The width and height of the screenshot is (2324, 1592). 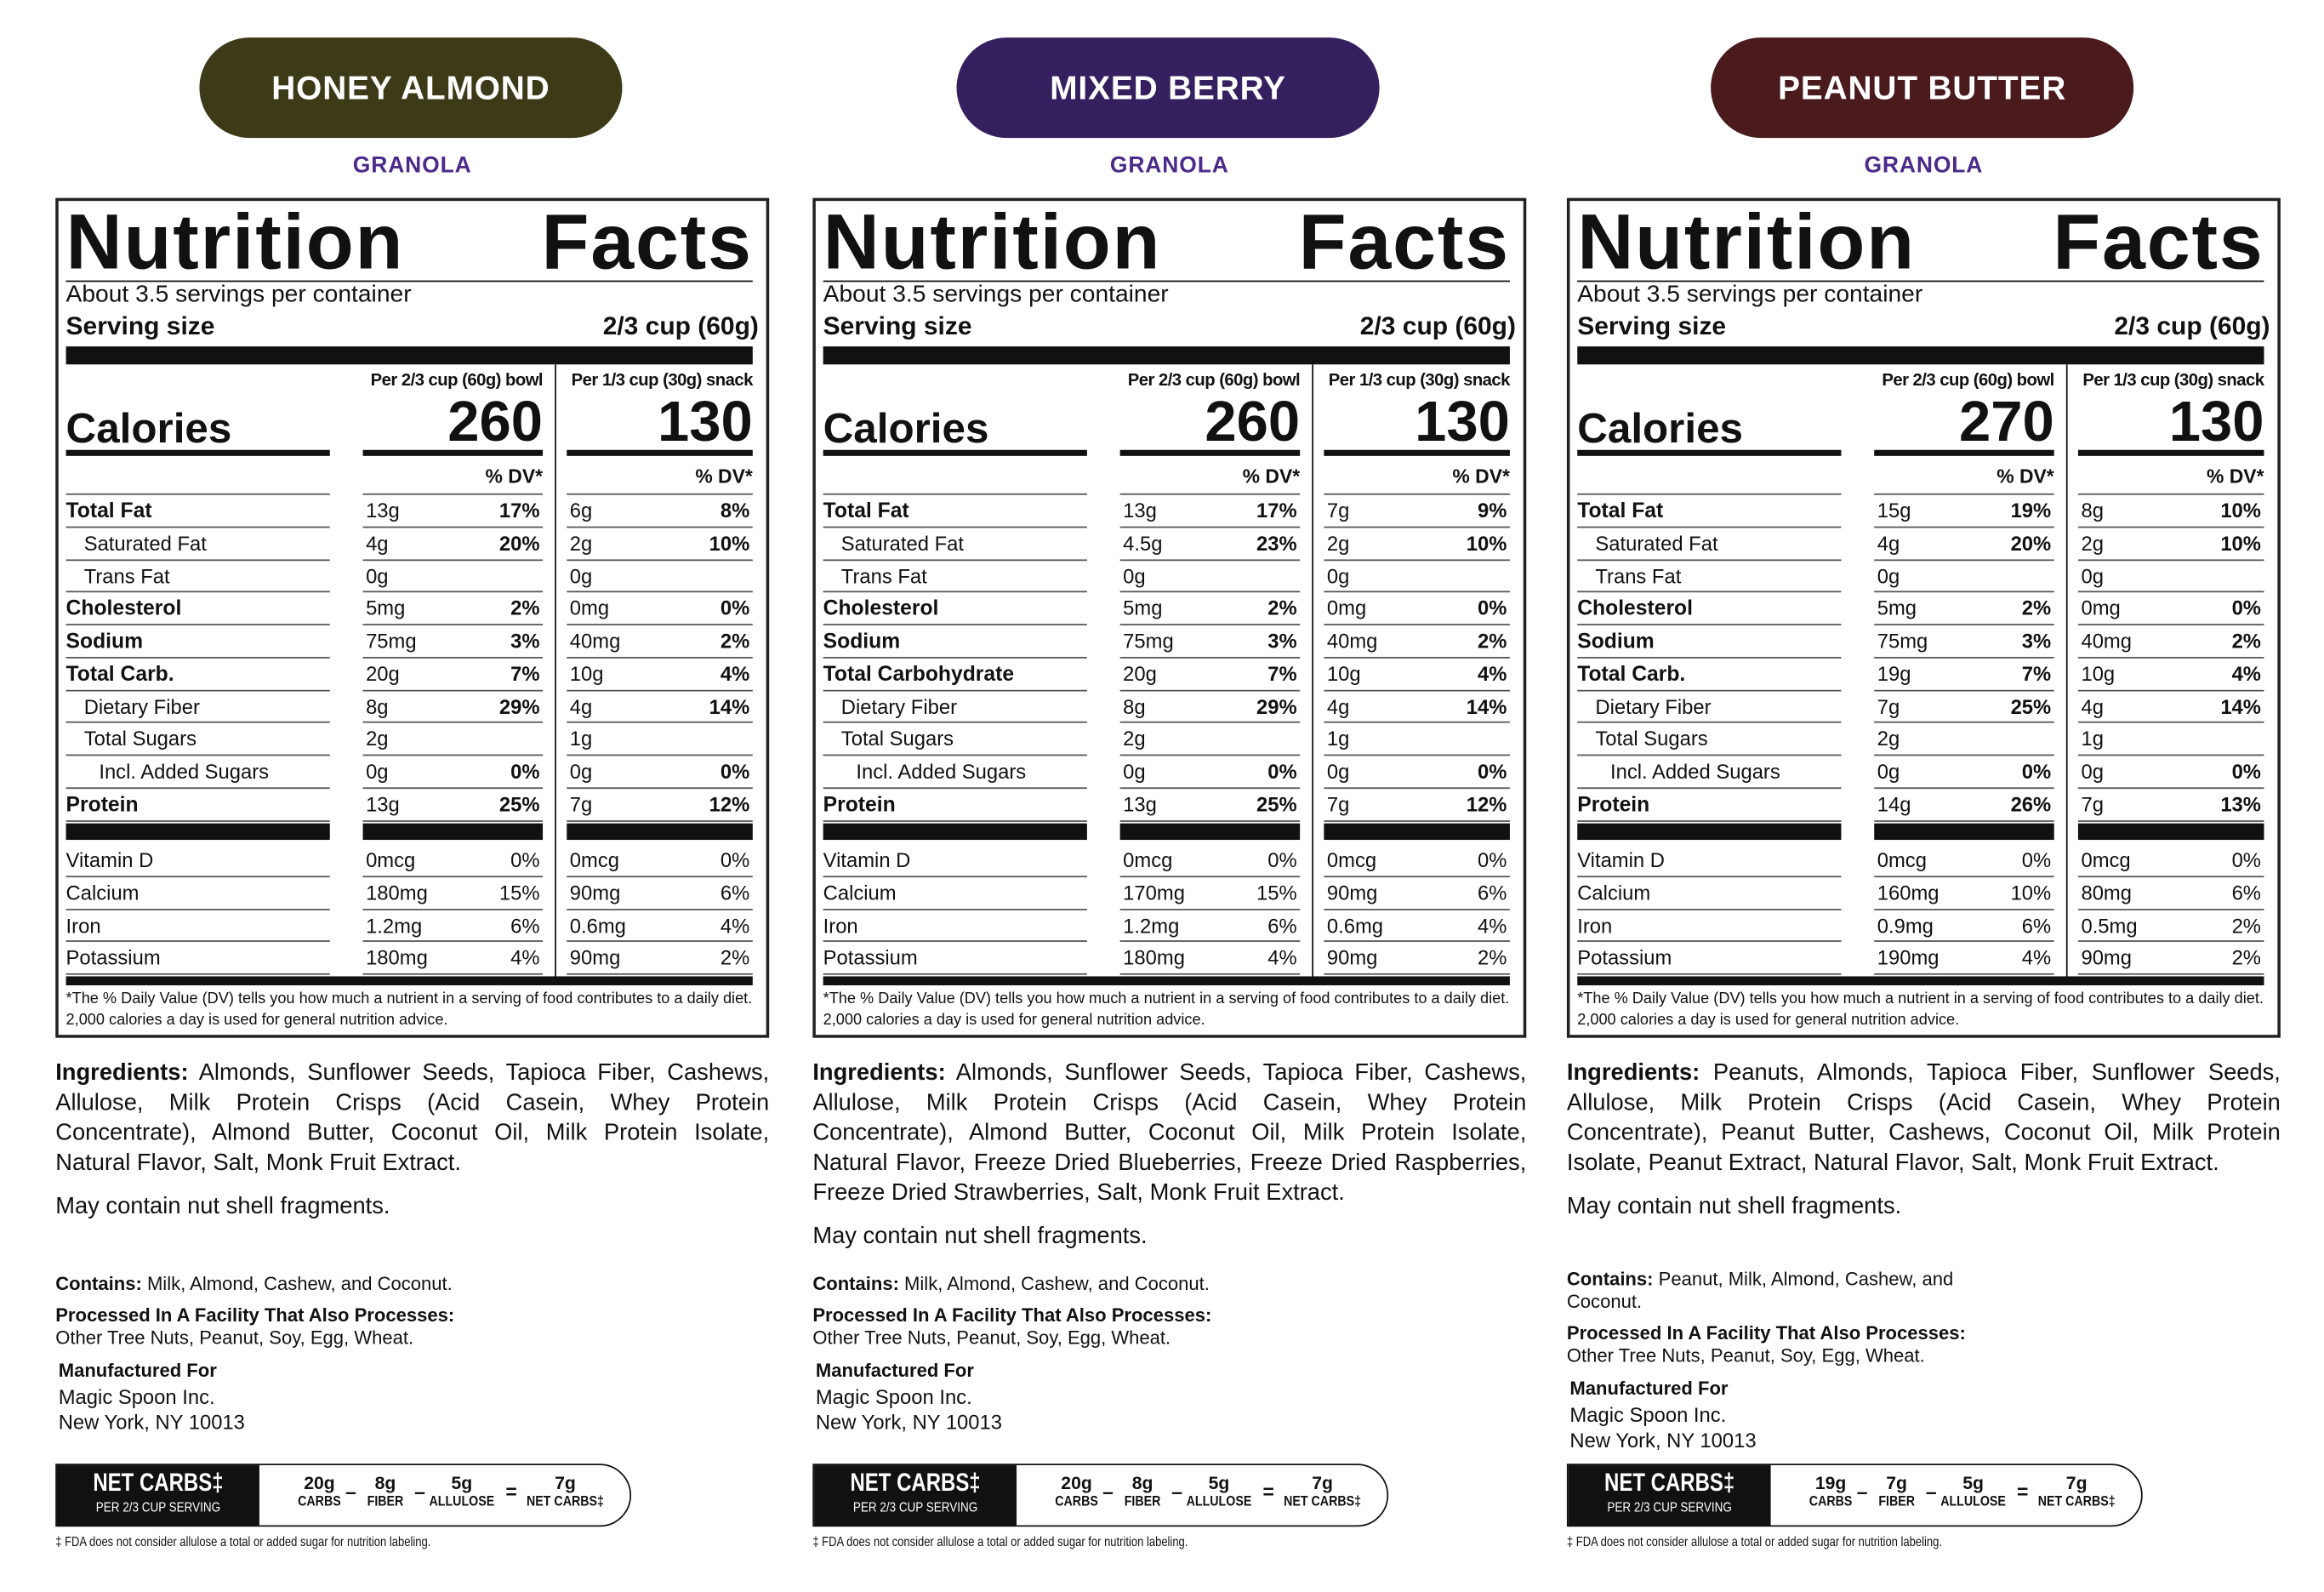 What do you see at coordinates (980, 1237) in the screenshot?
I see `may-contain: May contain nut shell fragments.` at bounding box center [980, 1237].